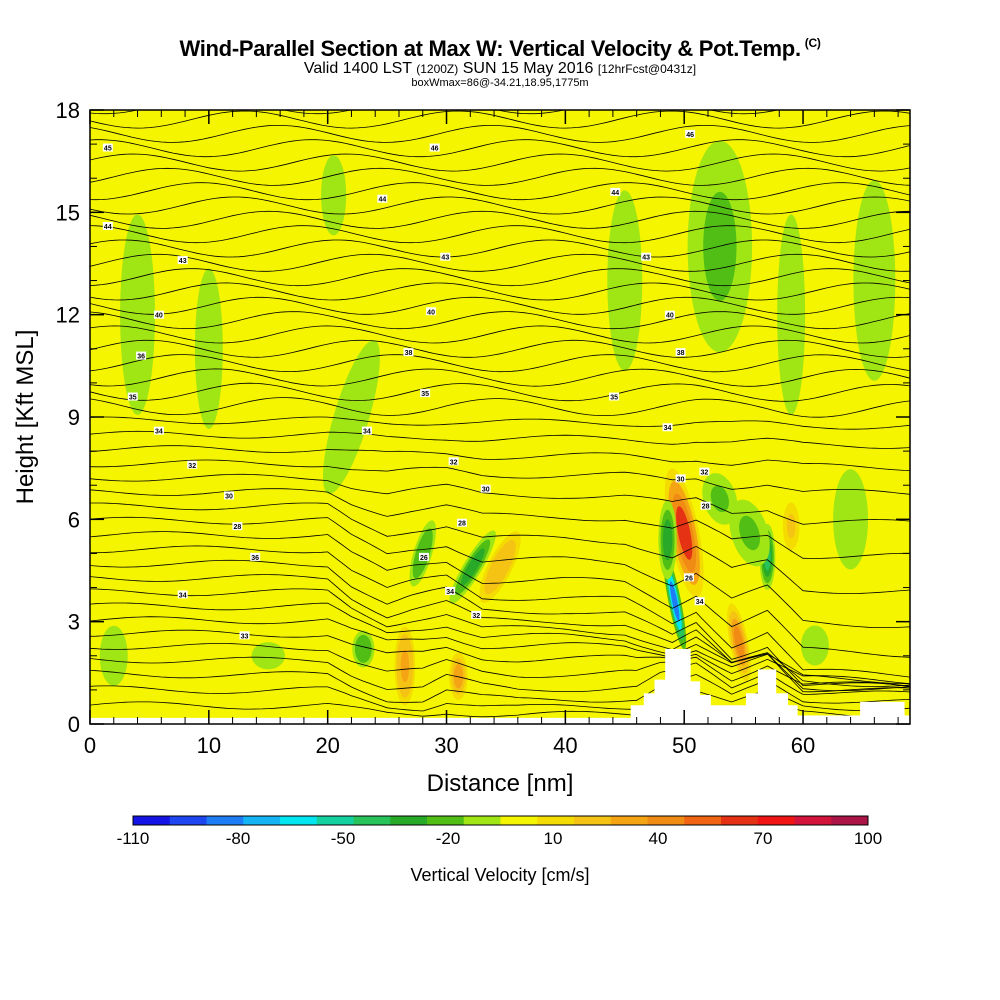 The width and height of the screenshot is (1000, 1000). I want to click on contour-label-text: 44, so click(615, 193).